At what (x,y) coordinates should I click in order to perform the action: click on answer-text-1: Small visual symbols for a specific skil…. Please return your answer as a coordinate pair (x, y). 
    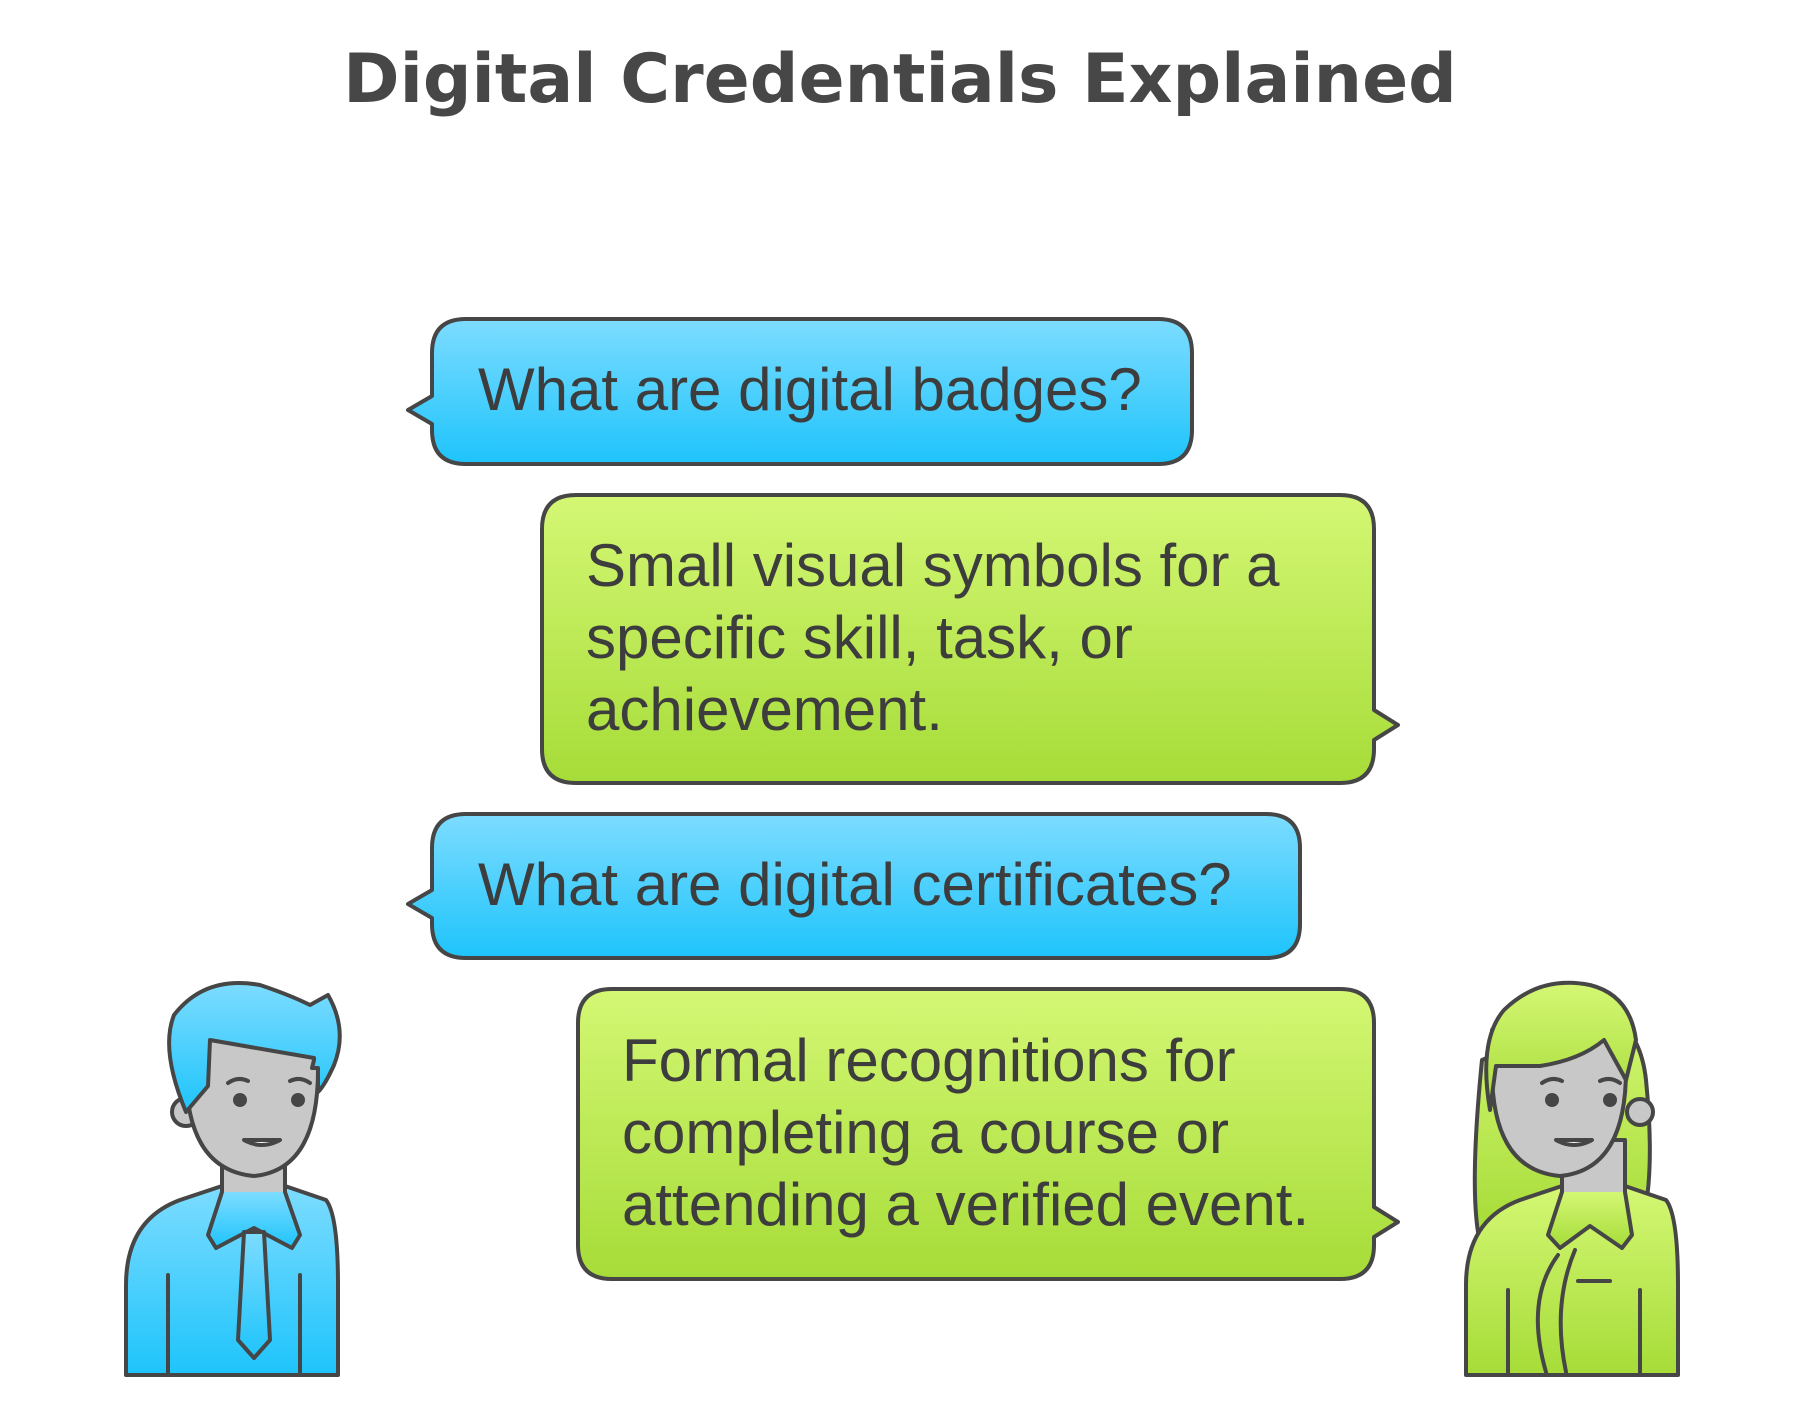
    Looking at the image, I should click on (933, 637).